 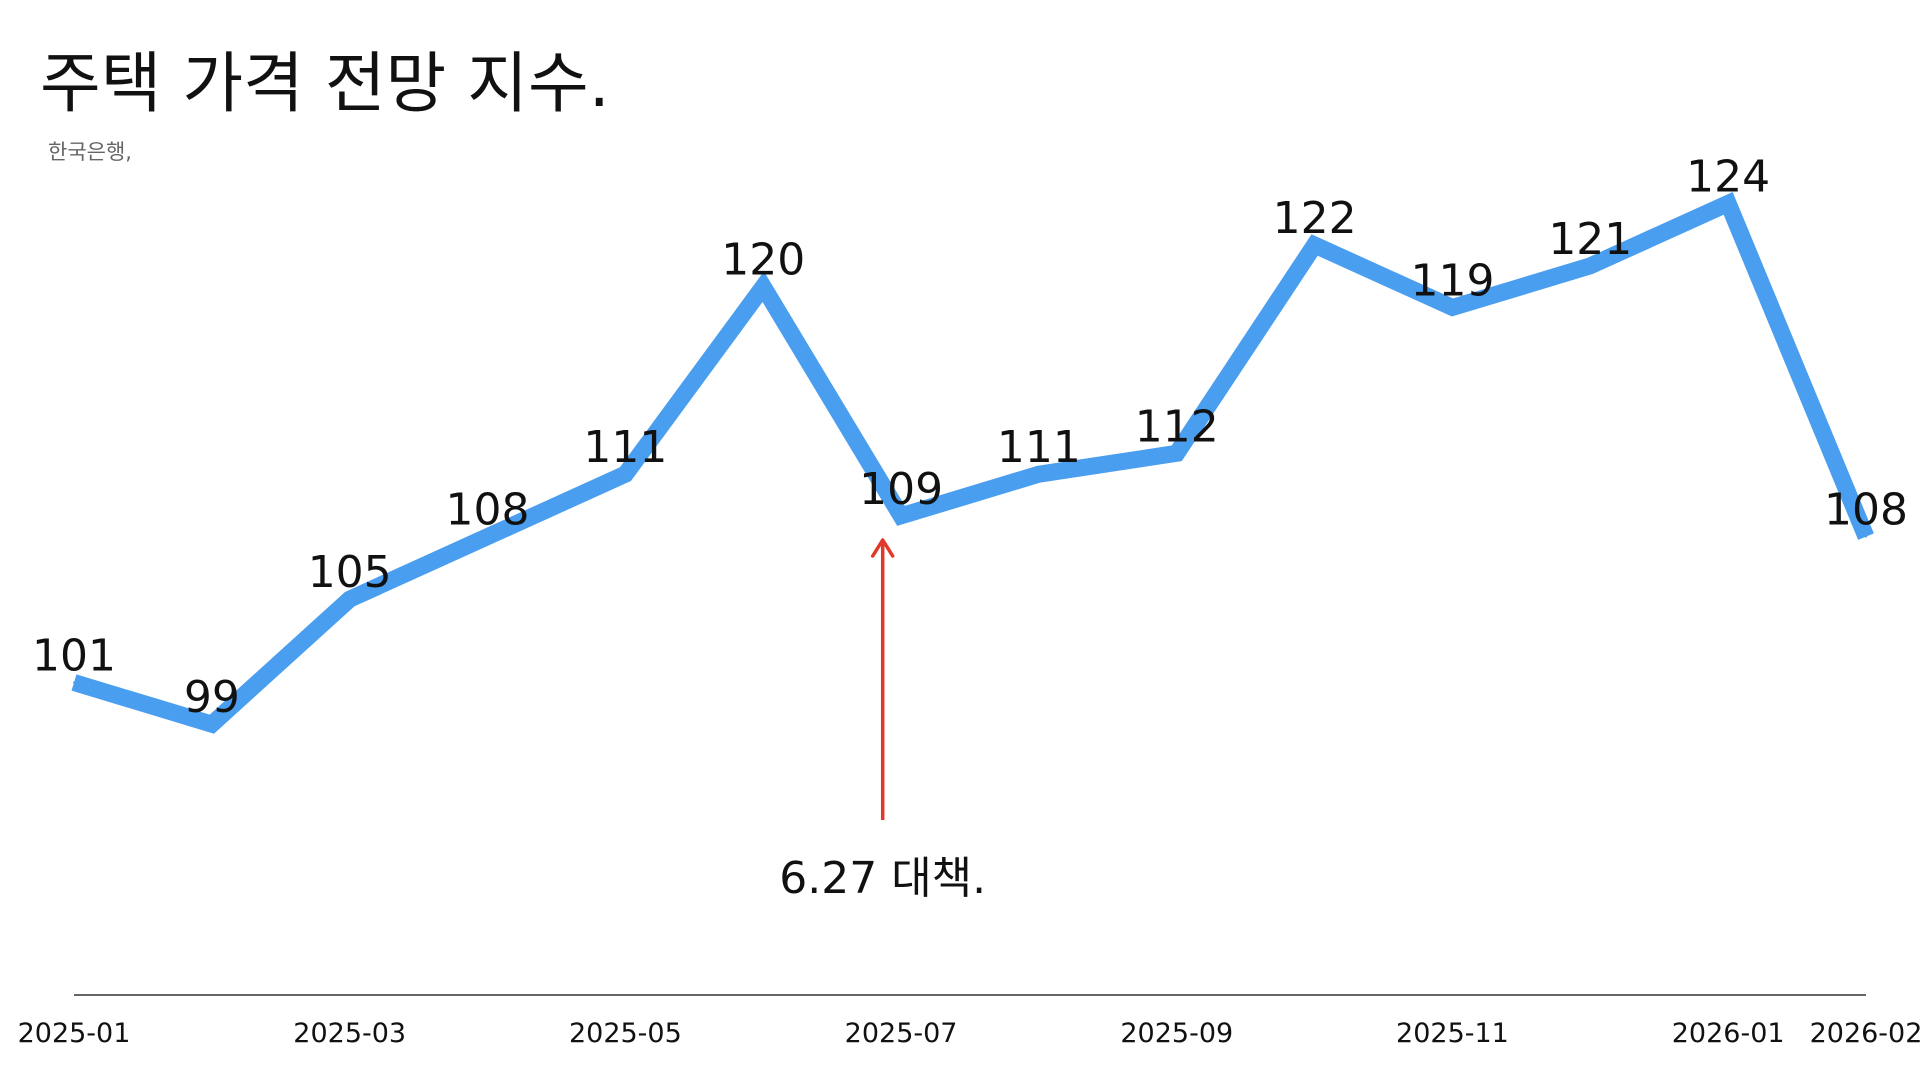 What do you see at coordinates (763, 260) in the screenshot?
I see `data-label: 120` at bounding box center [763, 260].